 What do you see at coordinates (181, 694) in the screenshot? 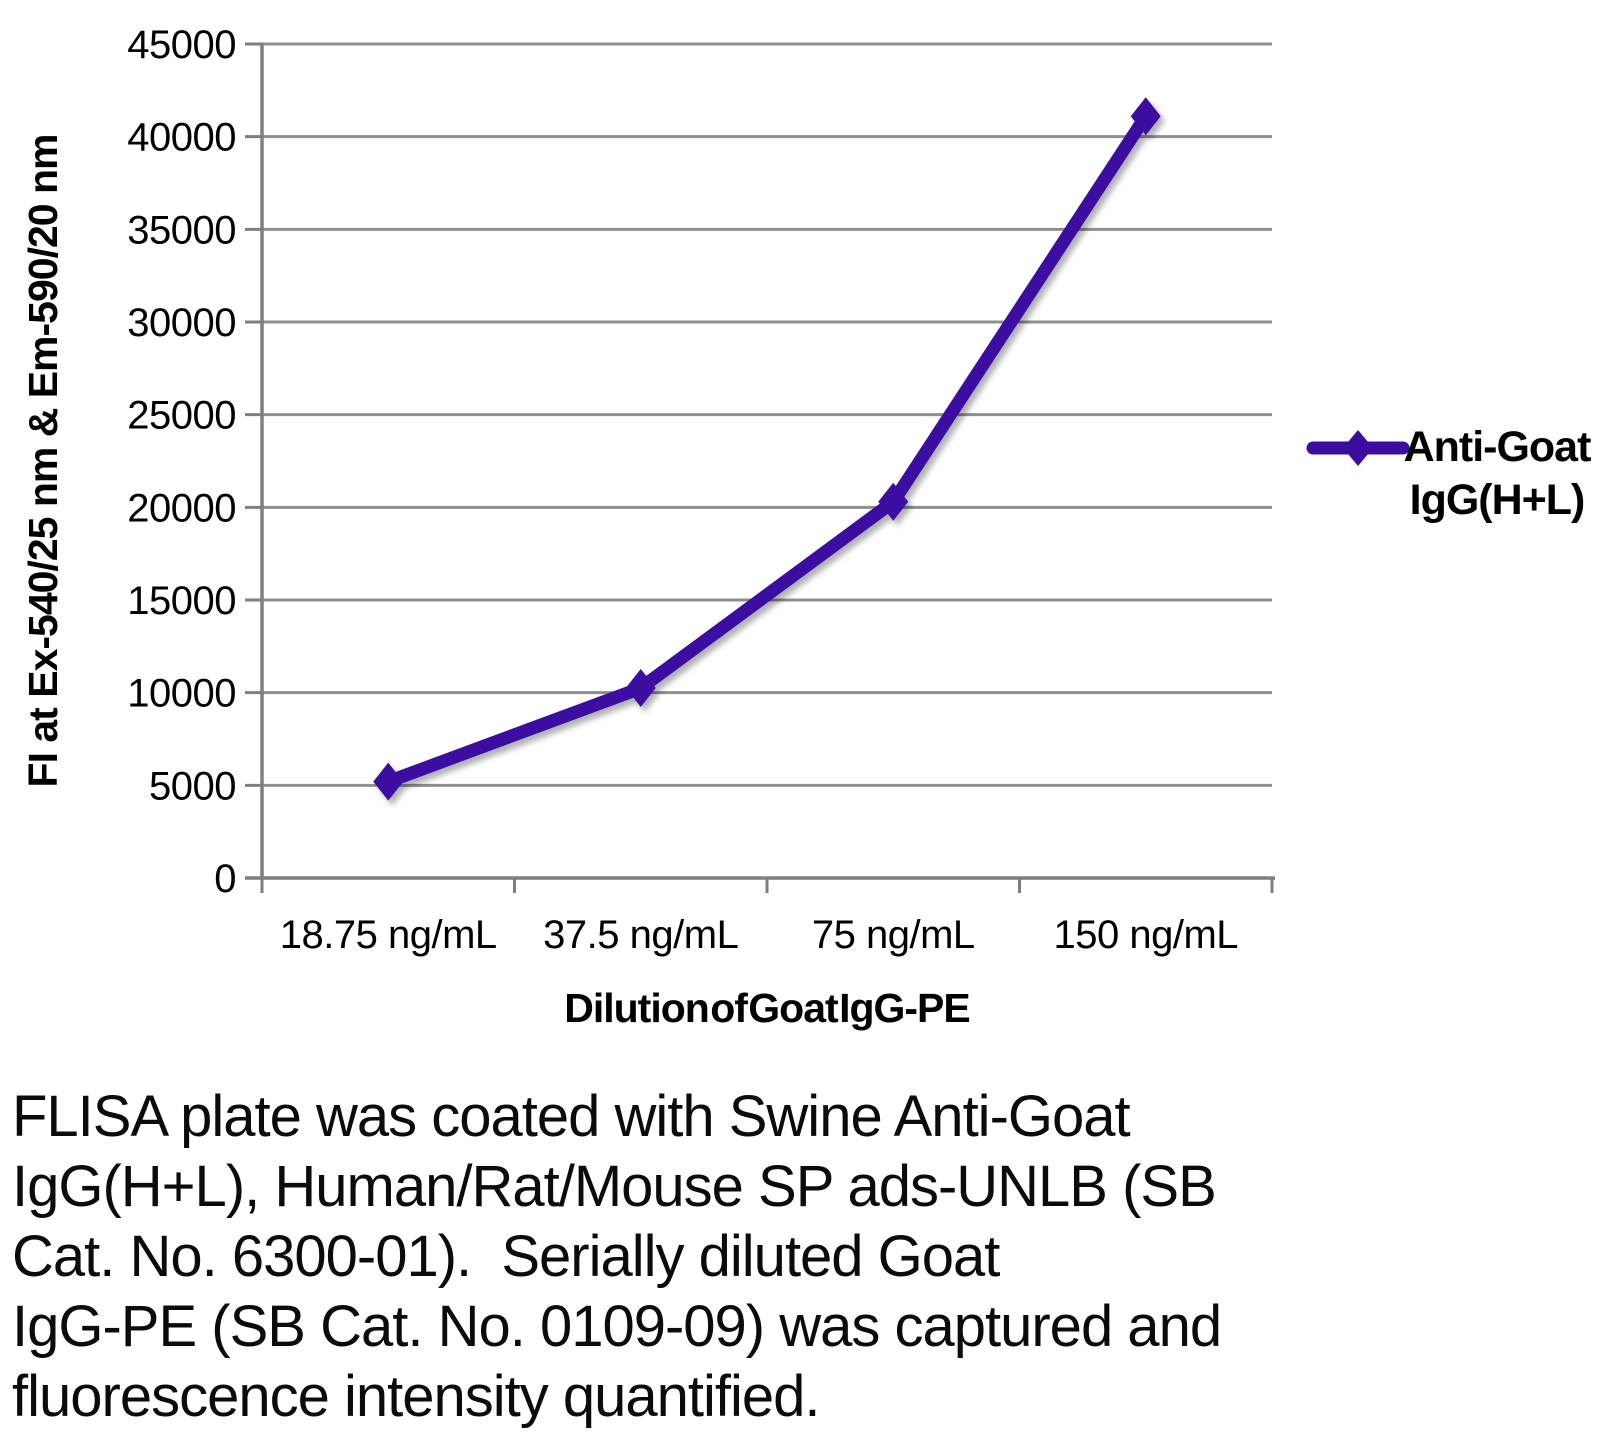
I see `y-tick-label: 10000` at bounding box center [181, 694].